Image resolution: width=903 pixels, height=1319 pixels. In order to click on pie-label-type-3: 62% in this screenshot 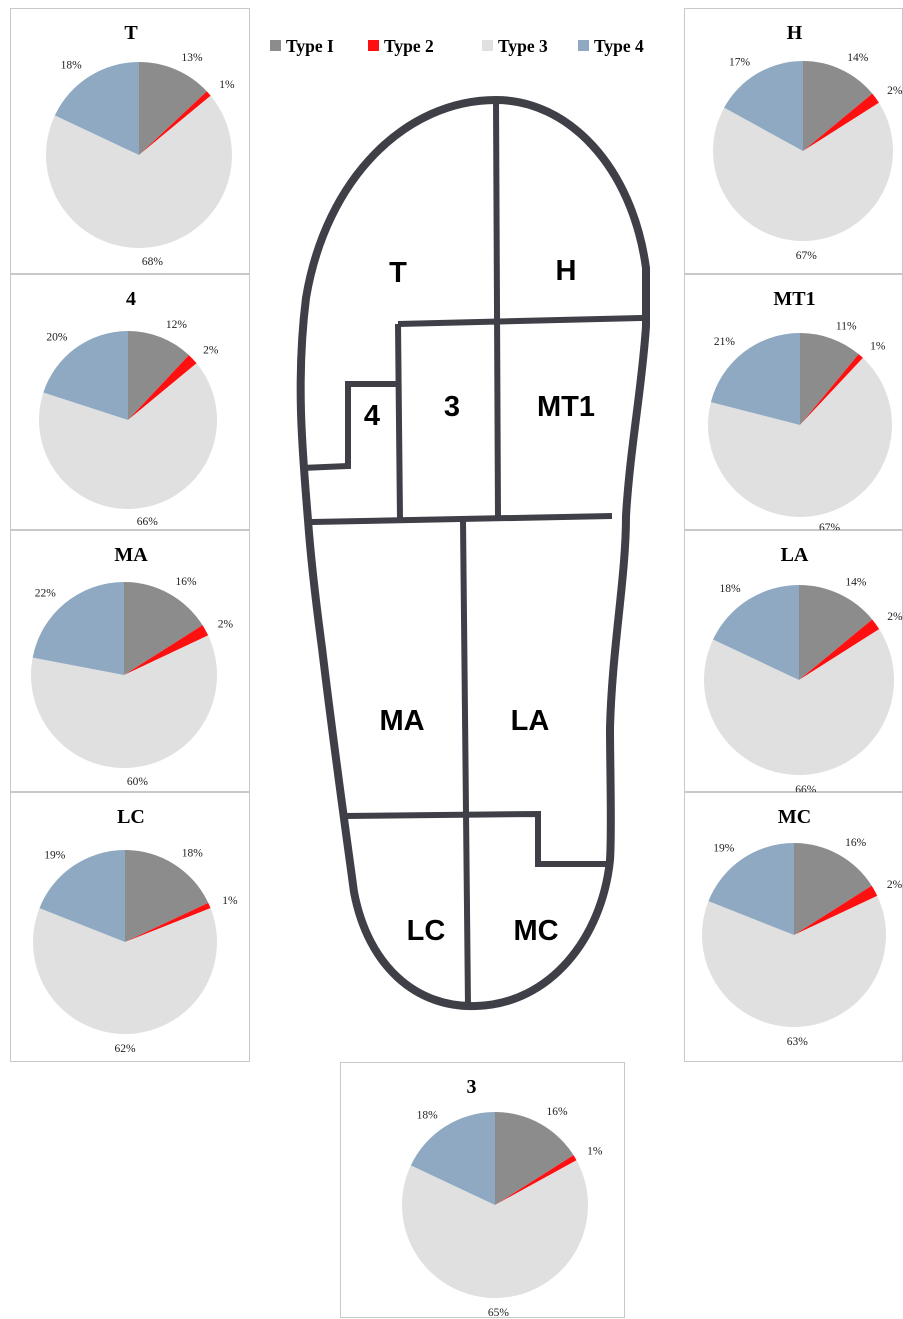, I will do `click(125, 1049)`.